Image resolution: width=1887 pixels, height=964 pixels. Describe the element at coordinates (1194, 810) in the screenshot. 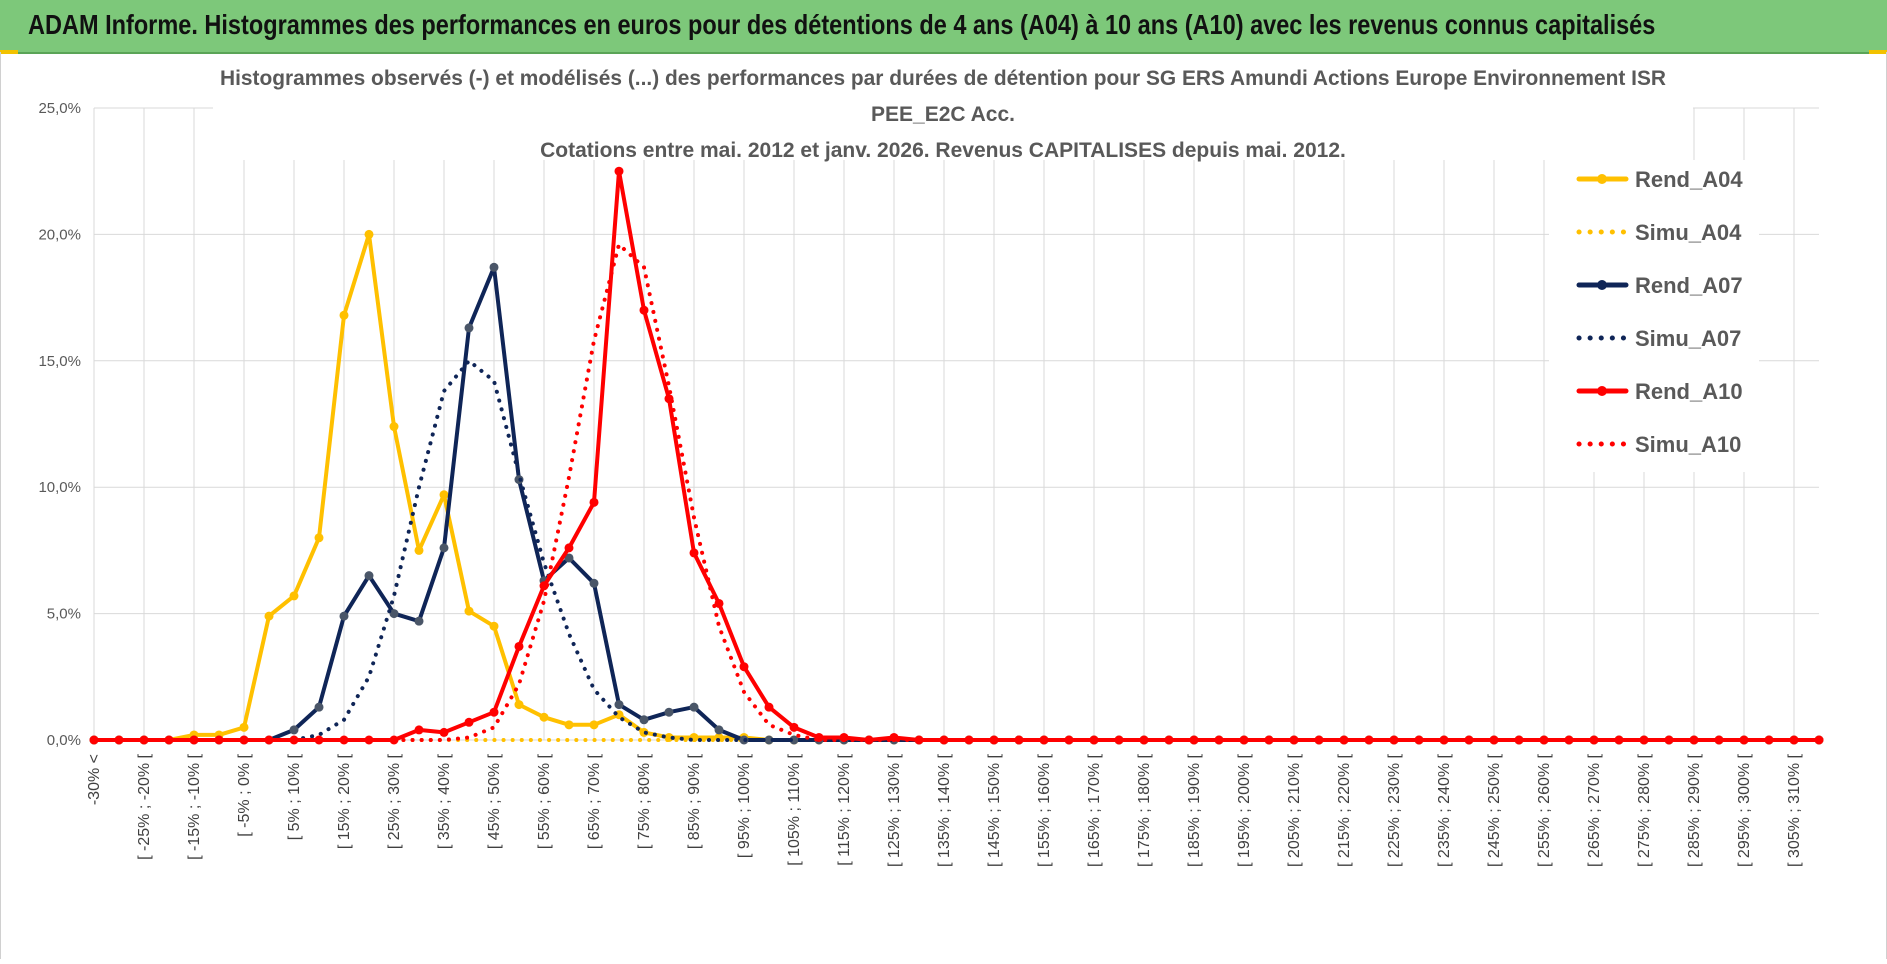

I see `x-tick-label: [ 185% ; 190% [` at that location.